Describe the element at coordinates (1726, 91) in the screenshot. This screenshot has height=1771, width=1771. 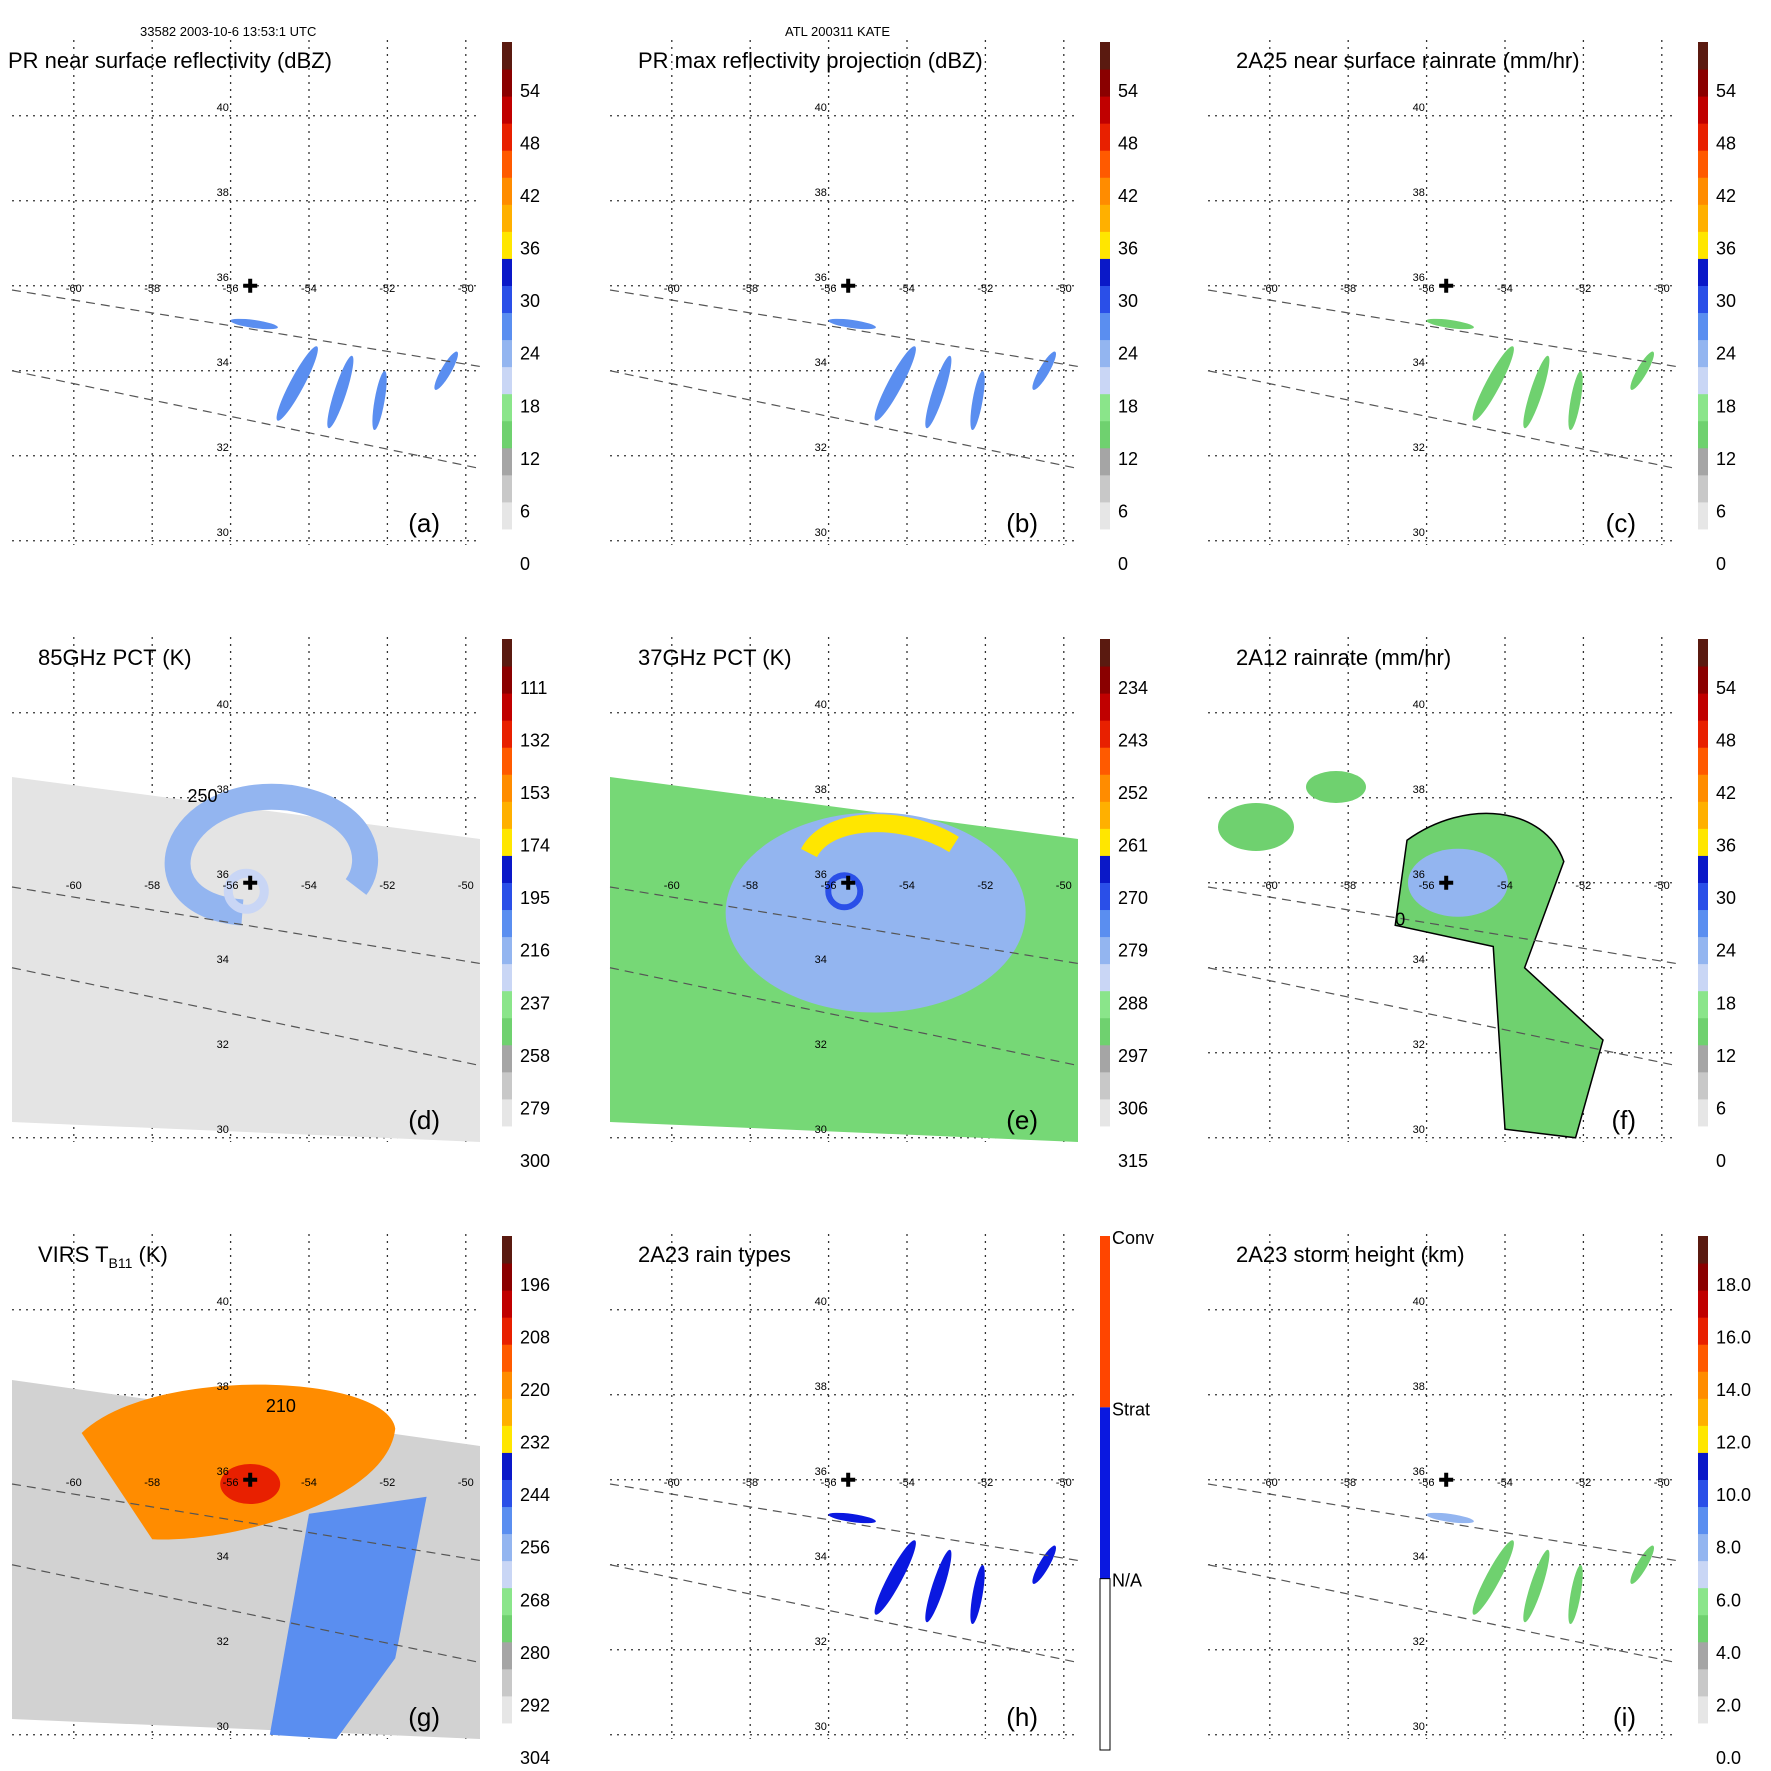
I see `colorbar-label: 54` at that location.